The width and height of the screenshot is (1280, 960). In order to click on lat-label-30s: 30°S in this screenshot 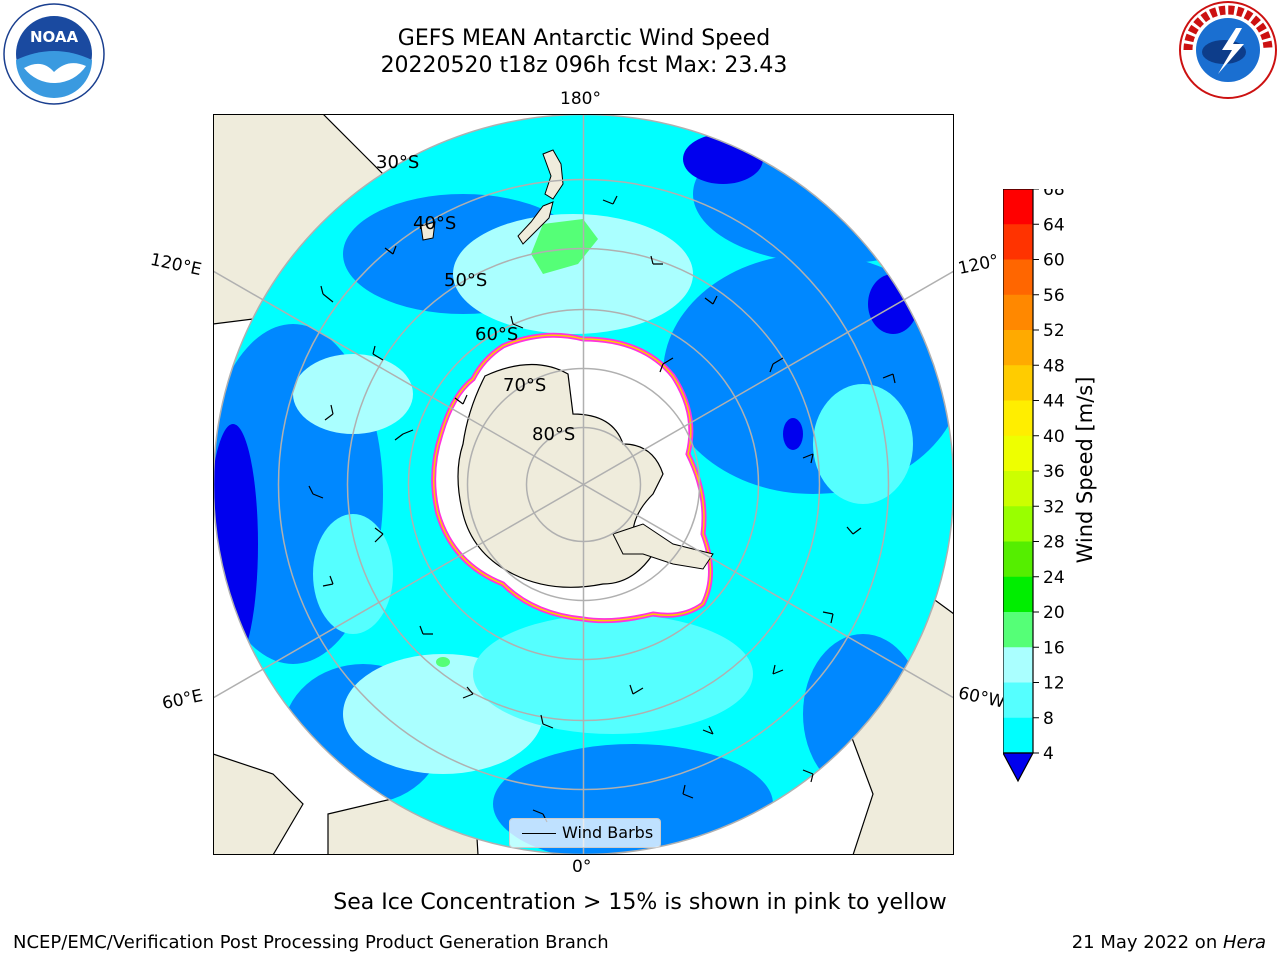, I will do `click(398, 162)`.